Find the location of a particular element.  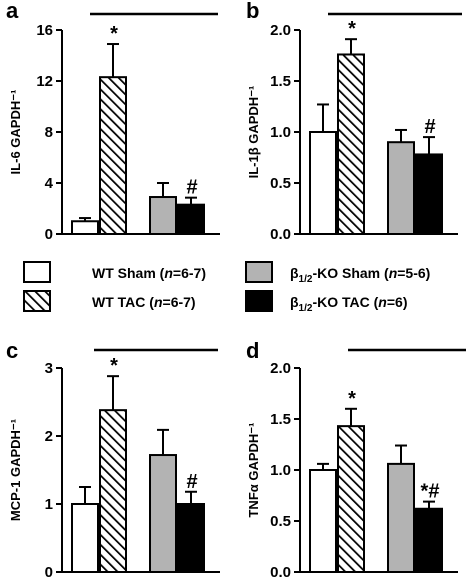

legend-item-ko-tac: β1/2-KO TAC (n=6) is located at coordinates (326, 302).